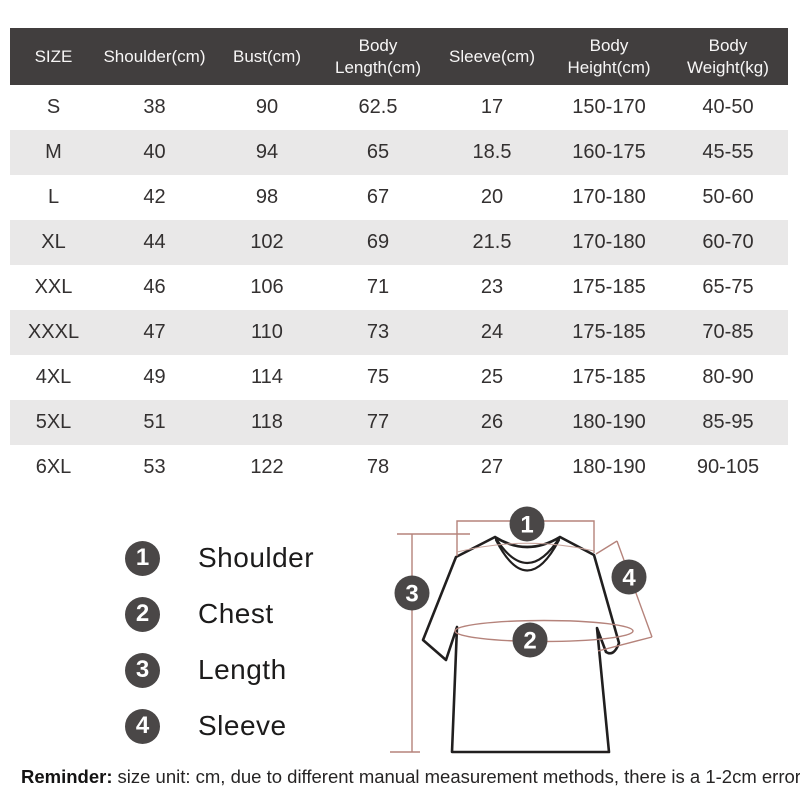 The image size is (800, 800). Describe the element at coordinates (399, 377) in the screenshot. I see `table-row: 4XL 49 114 75 25 175-185 80-90` at that location.